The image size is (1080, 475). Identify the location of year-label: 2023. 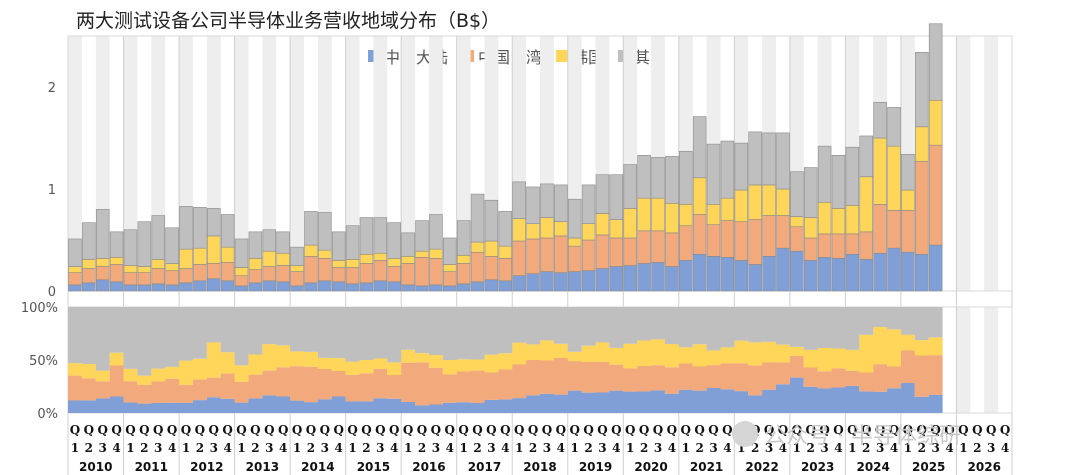
(817, 467).